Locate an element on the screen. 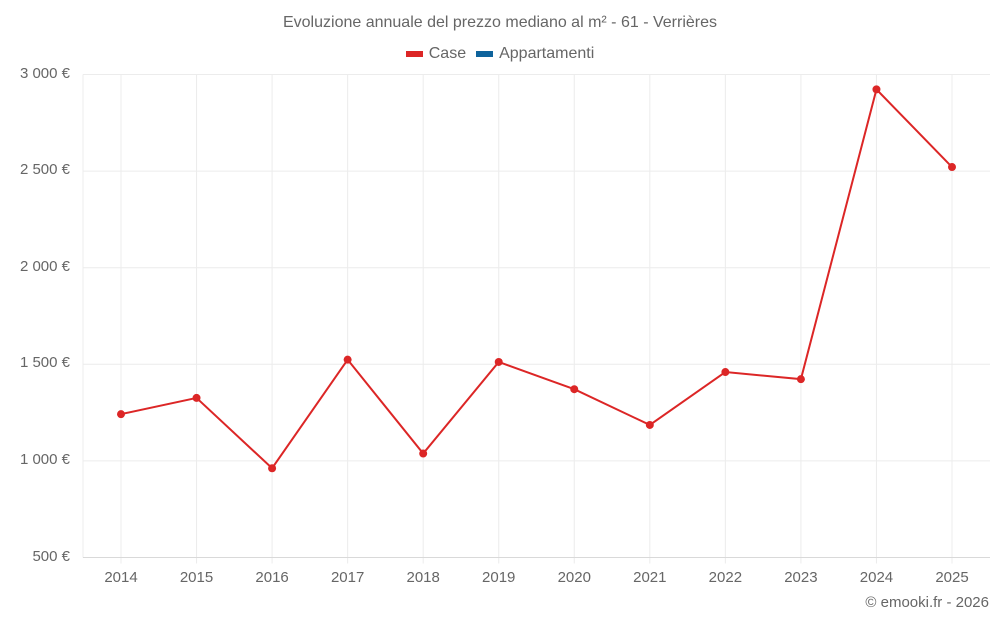  x-tick-label: 2019 is located at coordinates (499, 577).